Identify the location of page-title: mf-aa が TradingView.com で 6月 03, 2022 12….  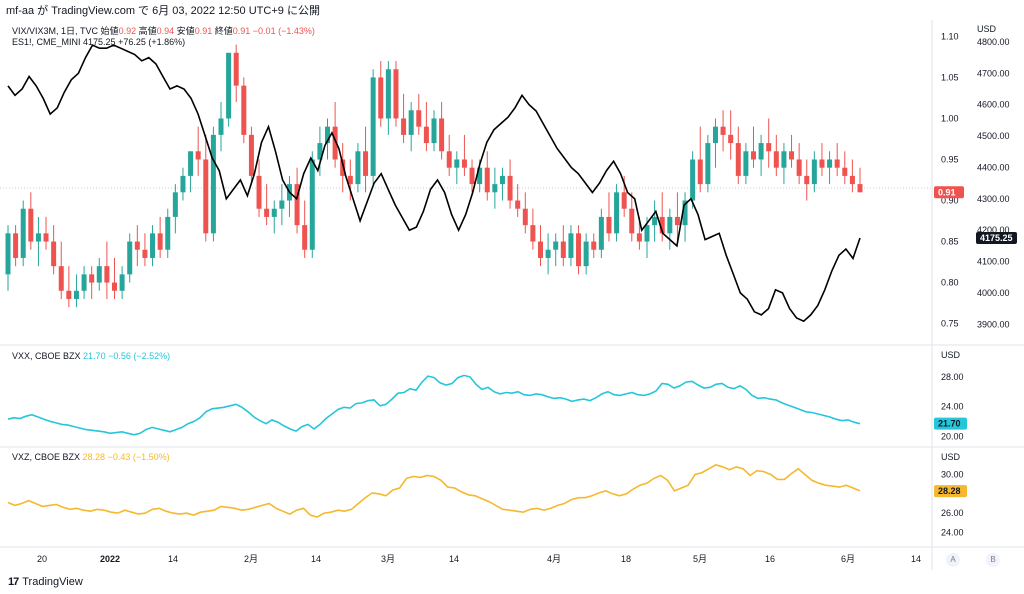
(163, 11).